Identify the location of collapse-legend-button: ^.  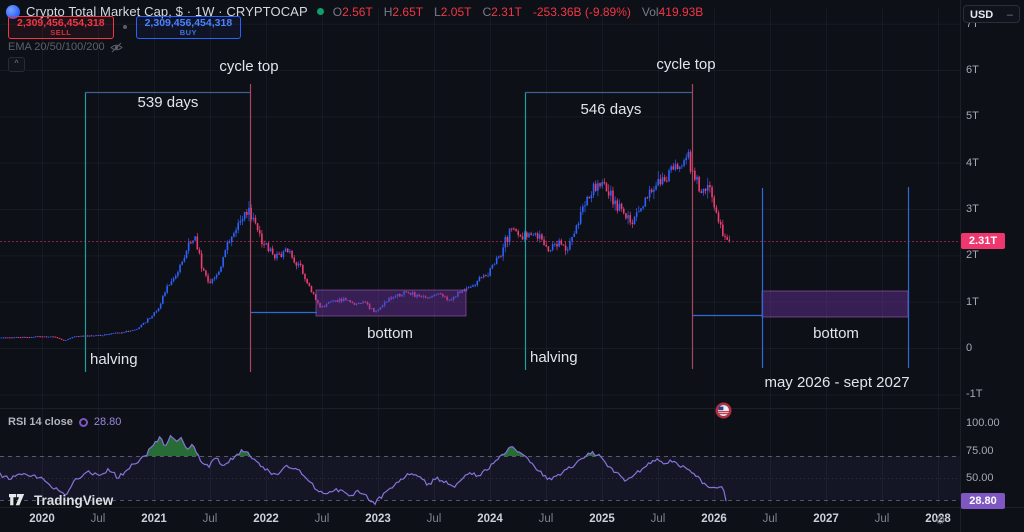
(16, 64).